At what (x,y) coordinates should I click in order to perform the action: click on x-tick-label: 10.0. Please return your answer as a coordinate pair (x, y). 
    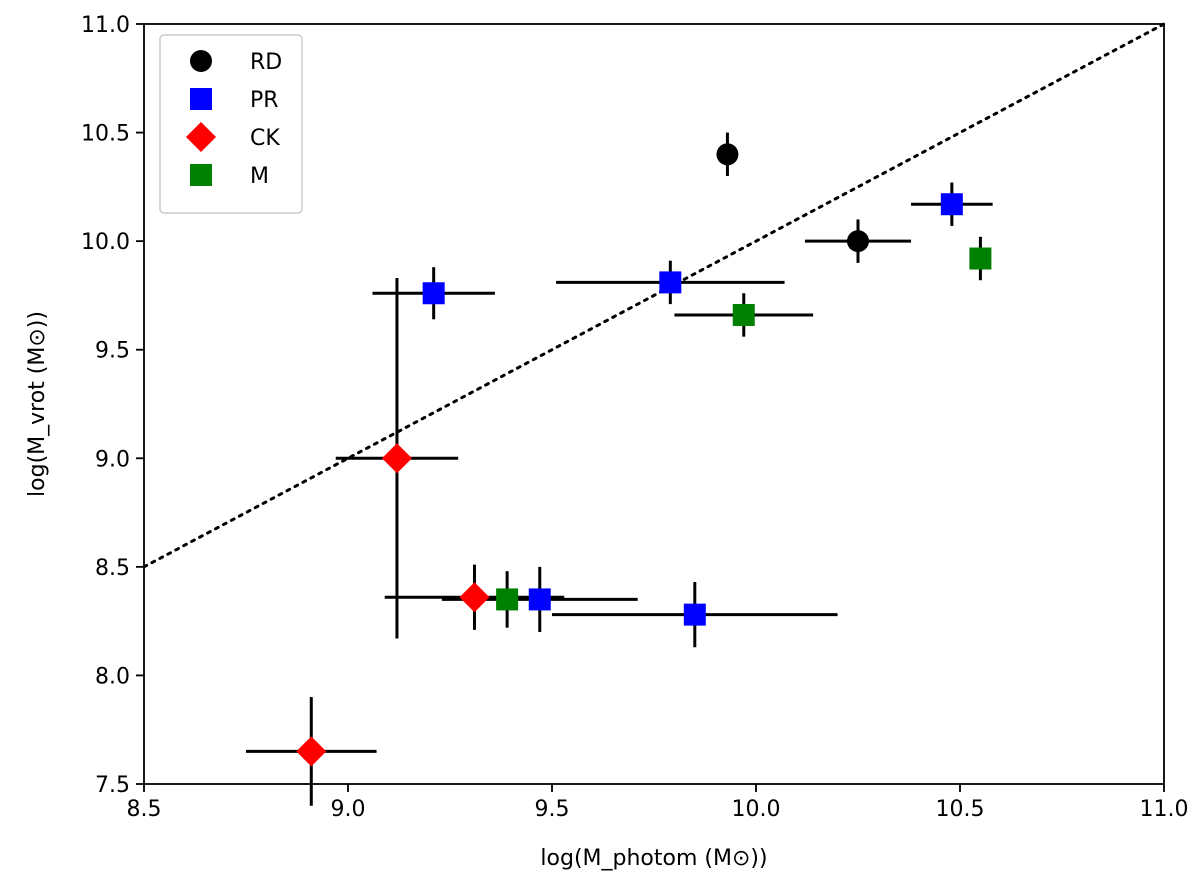
    Looking at the image, I should click on (756, 809).